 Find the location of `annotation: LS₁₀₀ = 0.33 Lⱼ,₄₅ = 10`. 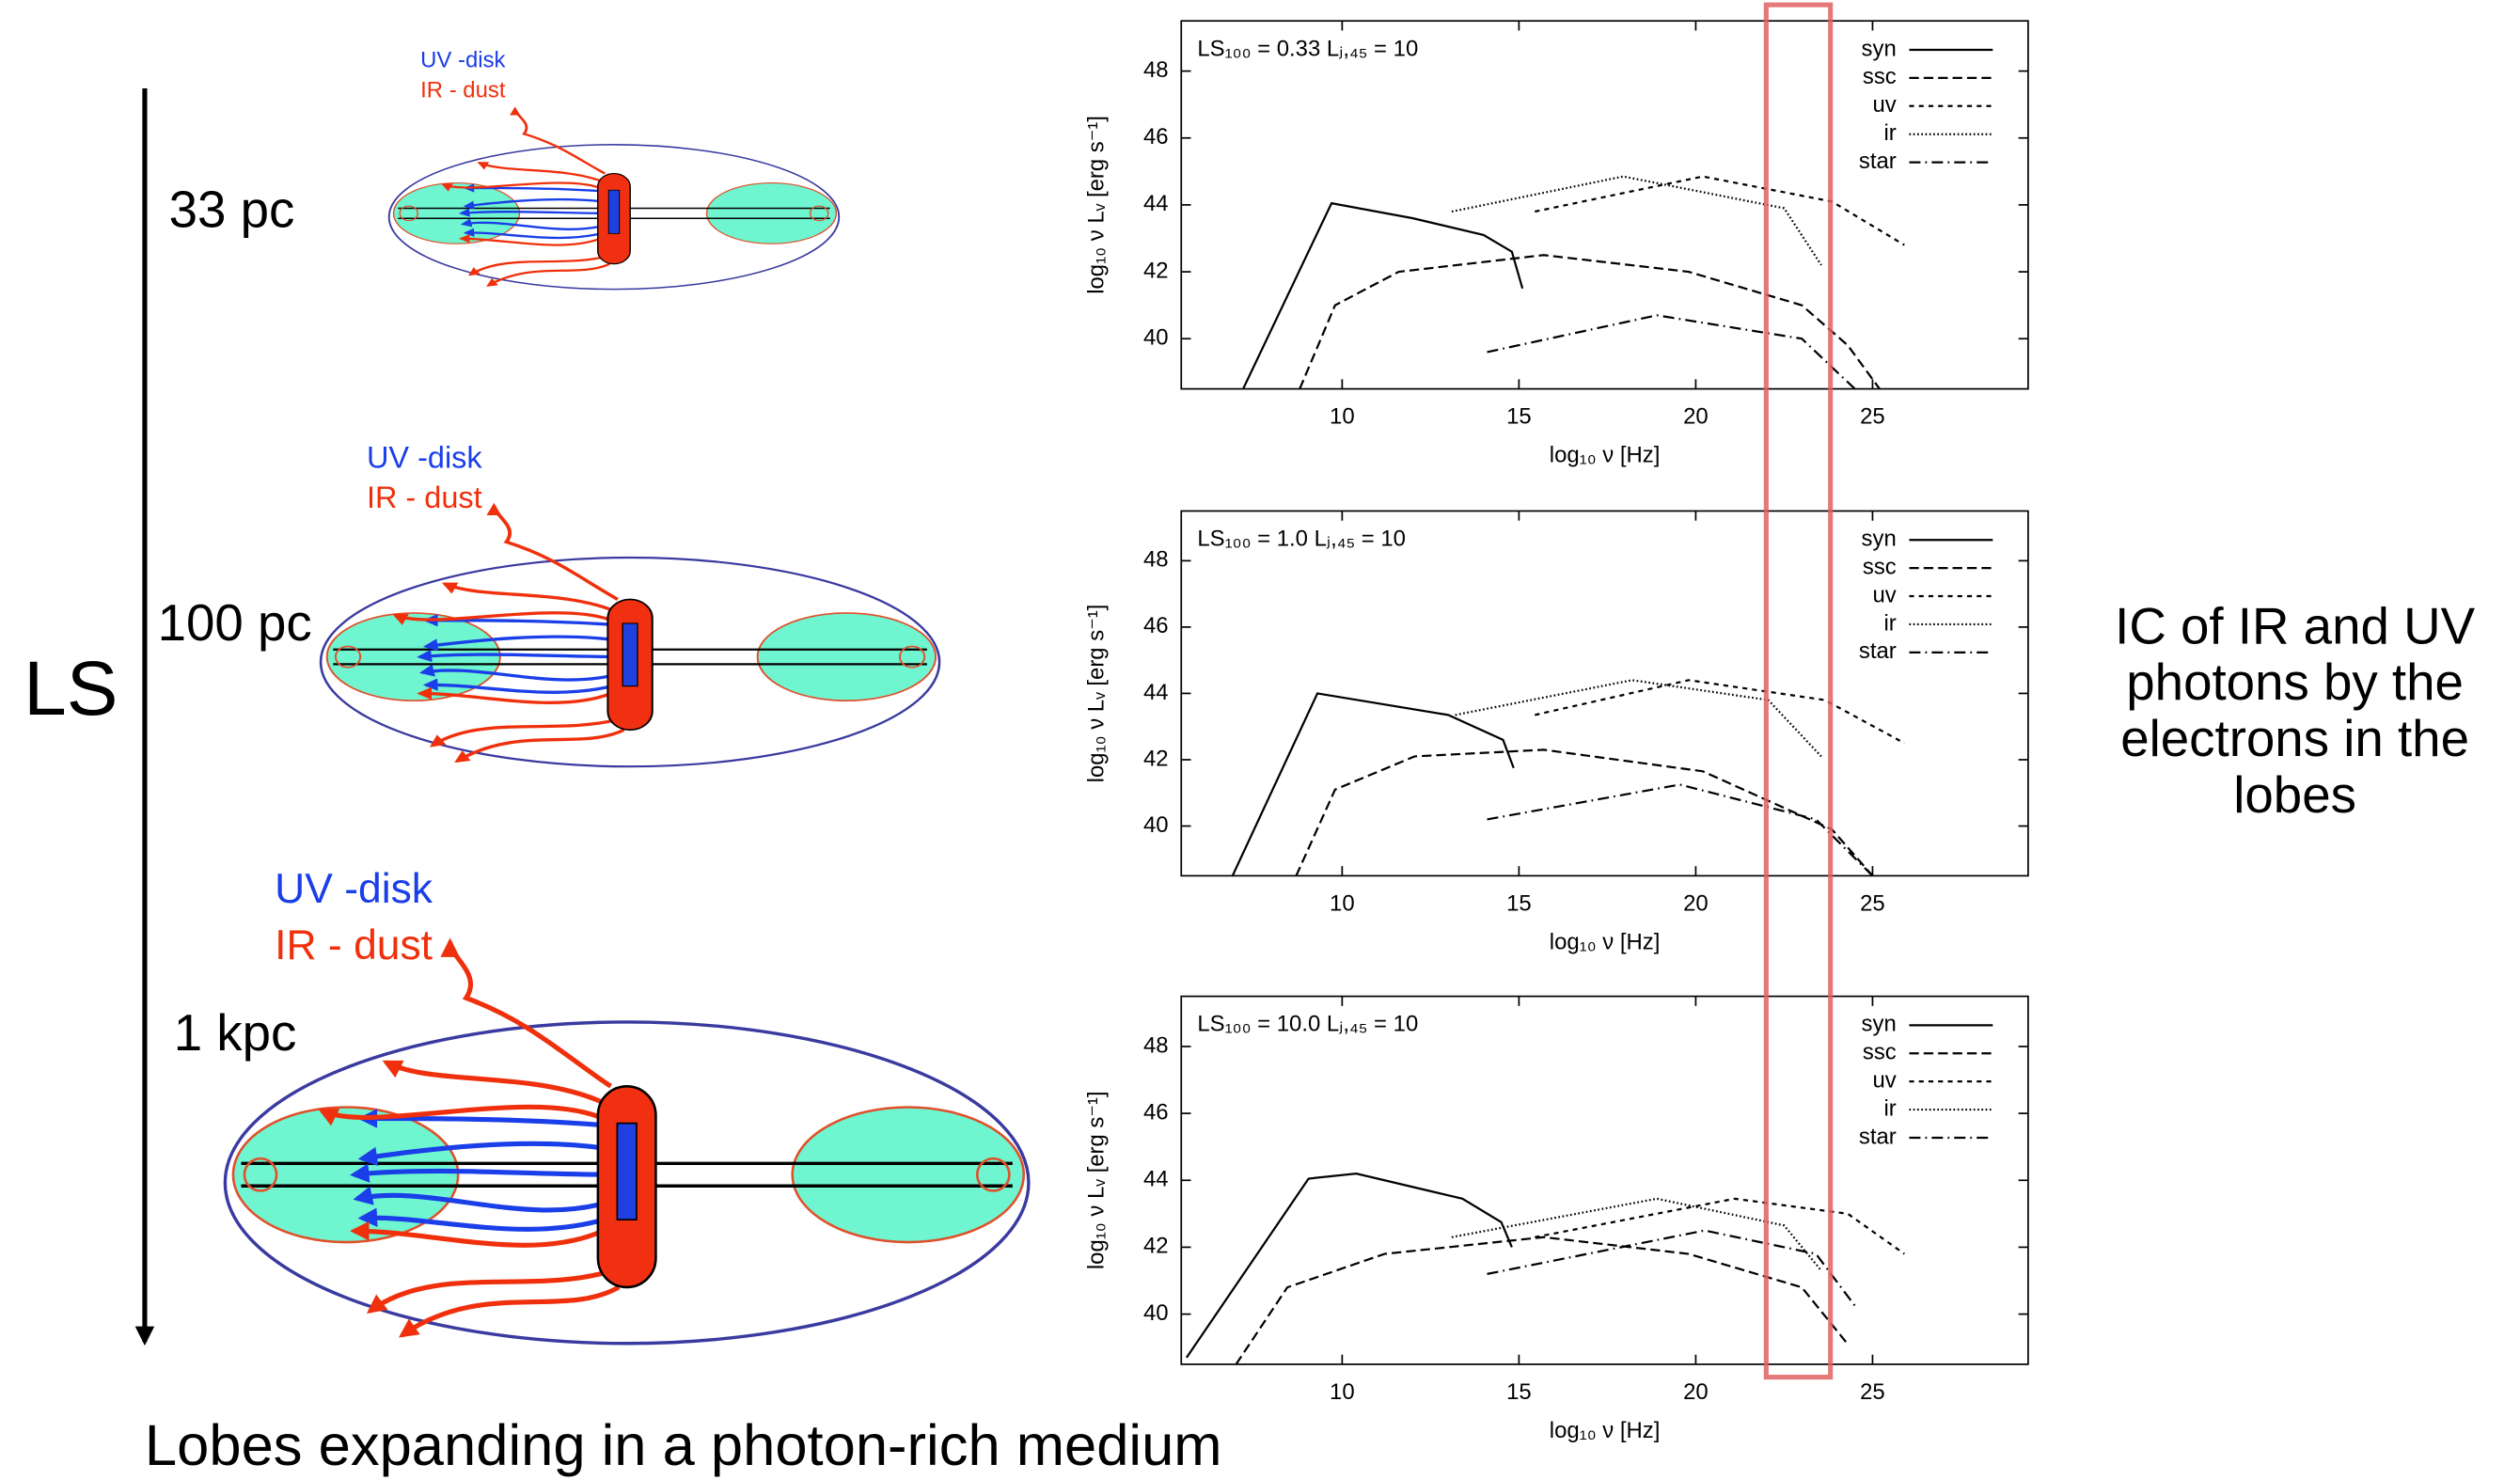

annotation: LS₁₀₀ = 0.33 Lⱼ,₄₅ = 10 is located at coordinates (1307, 48).